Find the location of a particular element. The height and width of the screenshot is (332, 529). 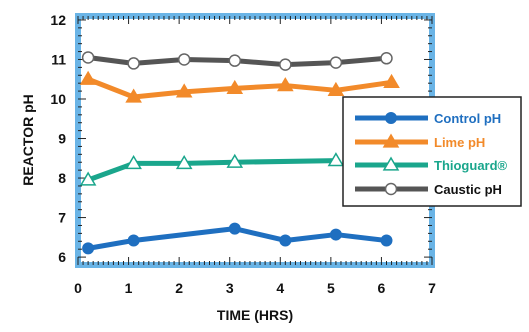

series-caustic-ph is located at coordinates (237, 61).